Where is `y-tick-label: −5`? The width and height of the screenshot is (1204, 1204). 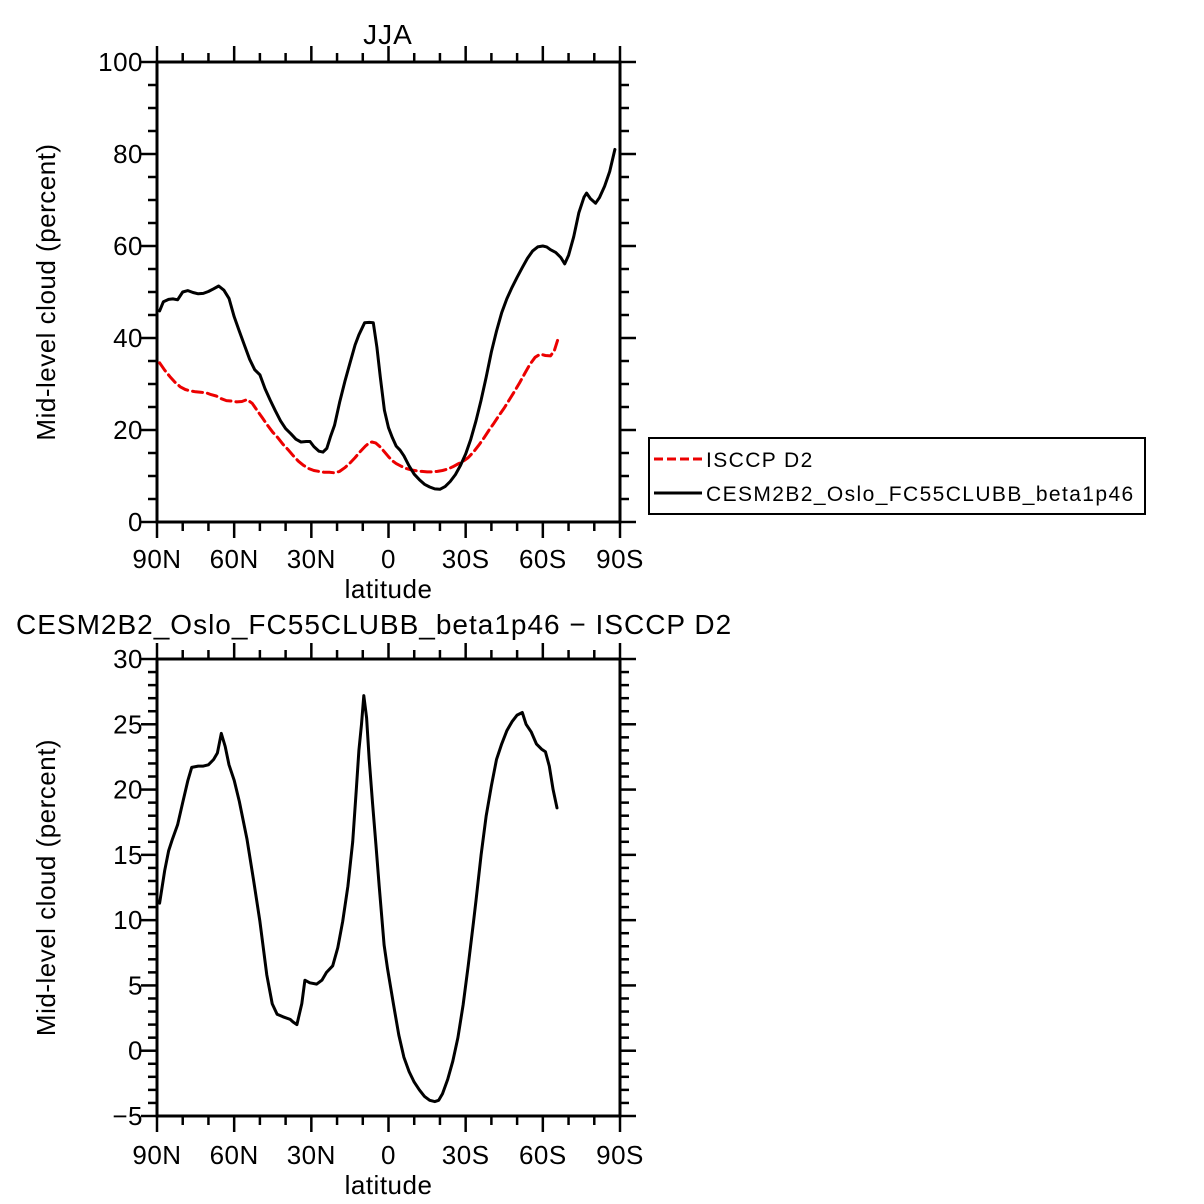
y-tick-label: −5 is located at coordinates (127, 1116).